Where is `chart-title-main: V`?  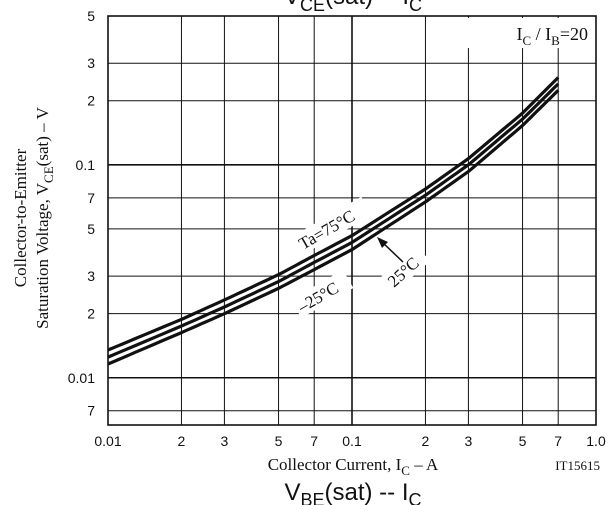
chart-title-main: V is located at coordinates (292, 5).